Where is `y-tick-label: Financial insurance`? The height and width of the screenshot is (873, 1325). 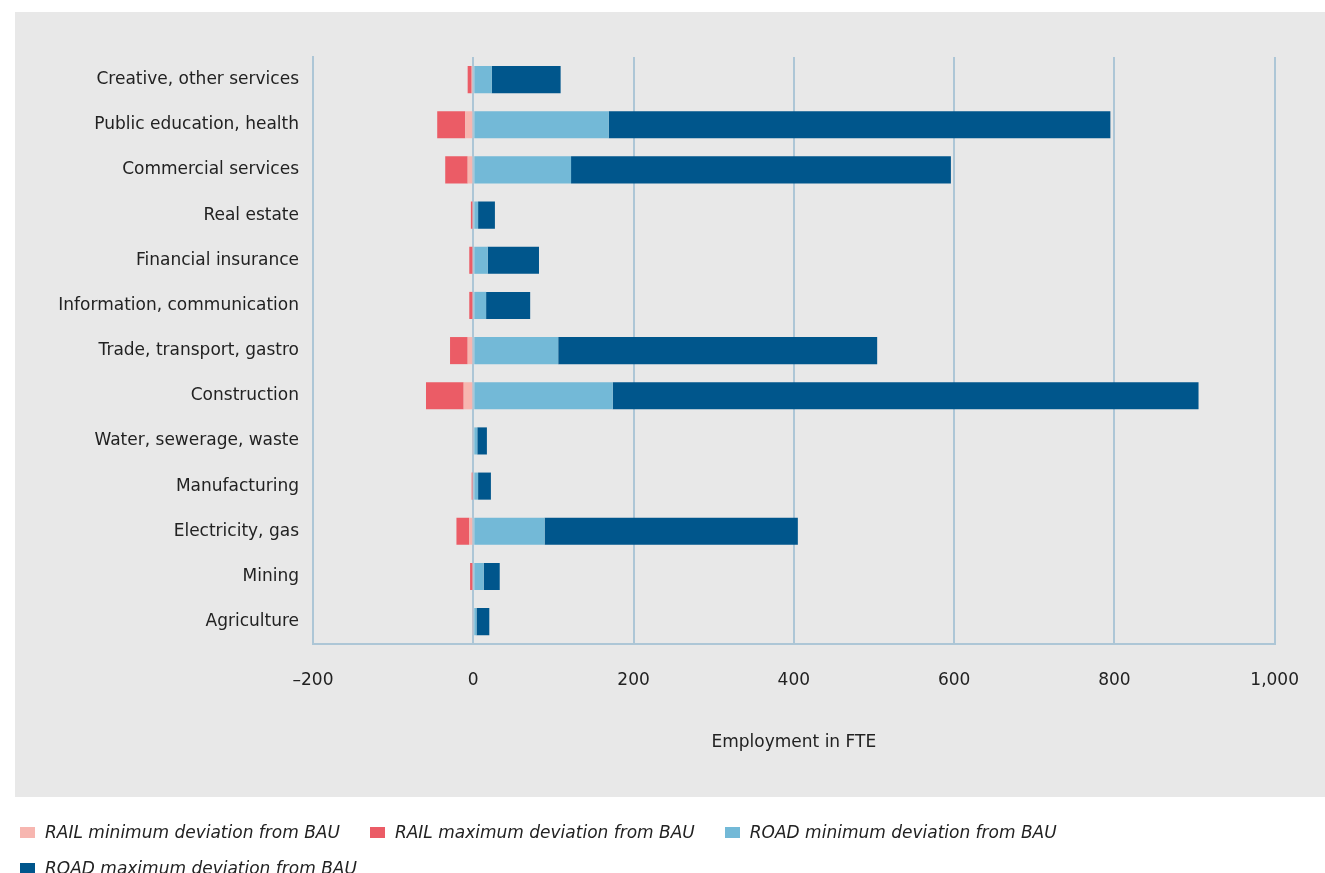 y-tick-label: Financial insurance is located at coordinates (217, 258).